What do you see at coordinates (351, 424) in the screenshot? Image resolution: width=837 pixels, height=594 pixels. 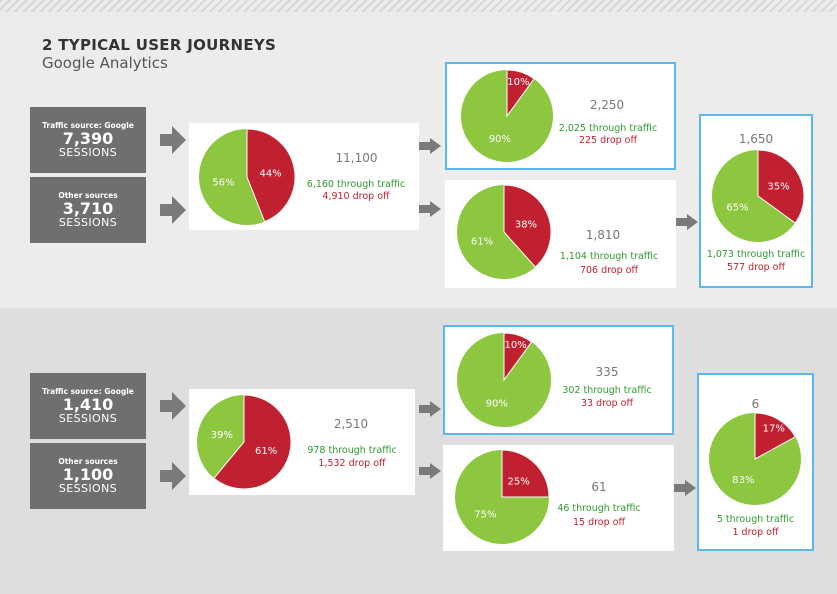 I see `node-total: 2,510` at bounding box center [351, 424].